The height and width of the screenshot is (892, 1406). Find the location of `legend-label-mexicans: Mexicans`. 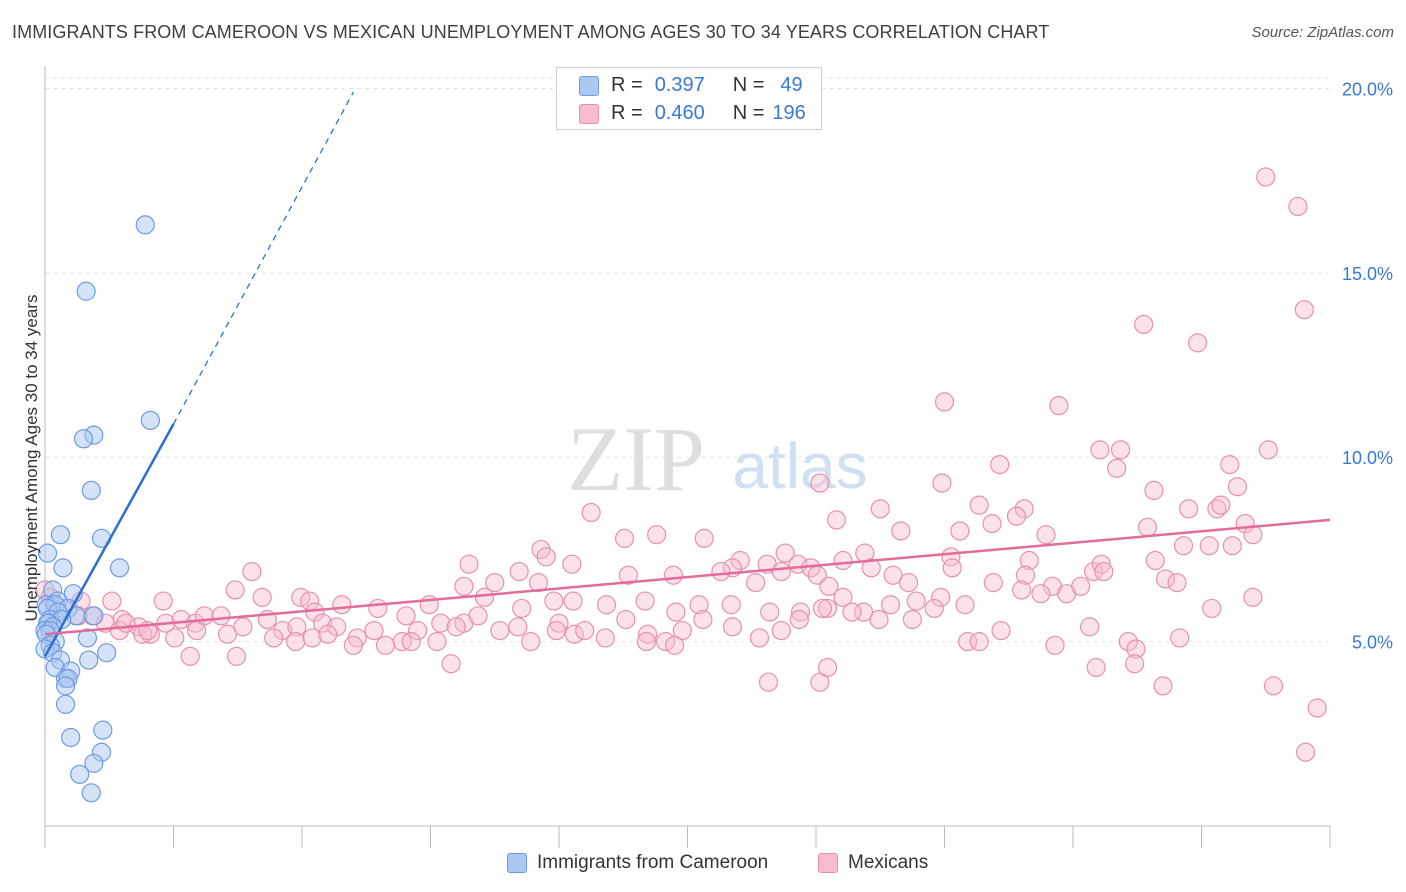

legend-label-mexicans: Mexicans is located at coordinates (888, 862).